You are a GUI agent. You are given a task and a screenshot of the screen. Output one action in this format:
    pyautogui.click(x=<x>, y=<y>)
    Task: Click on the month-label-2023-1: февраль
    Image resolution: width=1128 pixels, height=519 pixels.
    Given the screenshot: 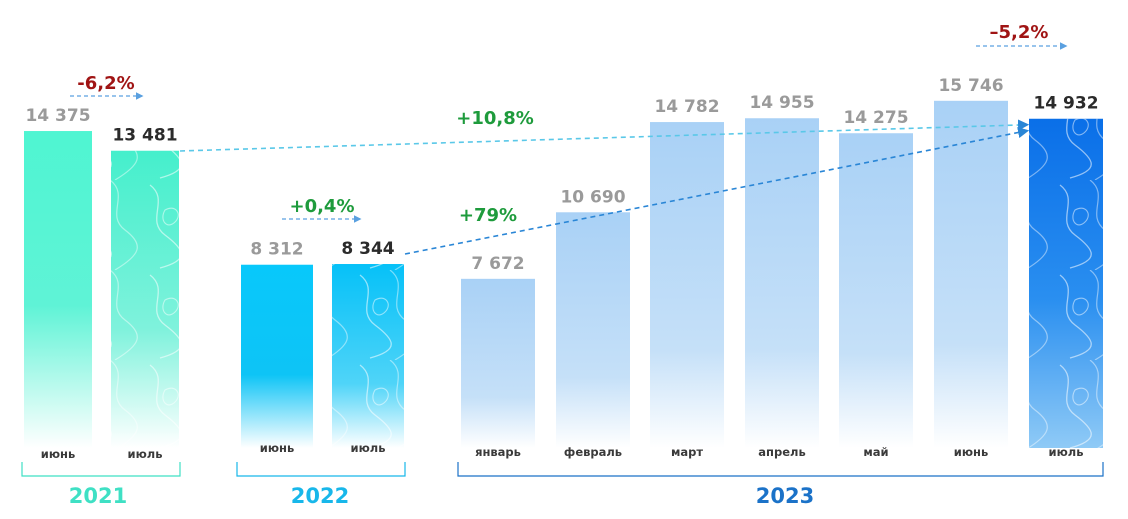 What is the action you would take?
    pyautogui.click(x=593, y=452)
    